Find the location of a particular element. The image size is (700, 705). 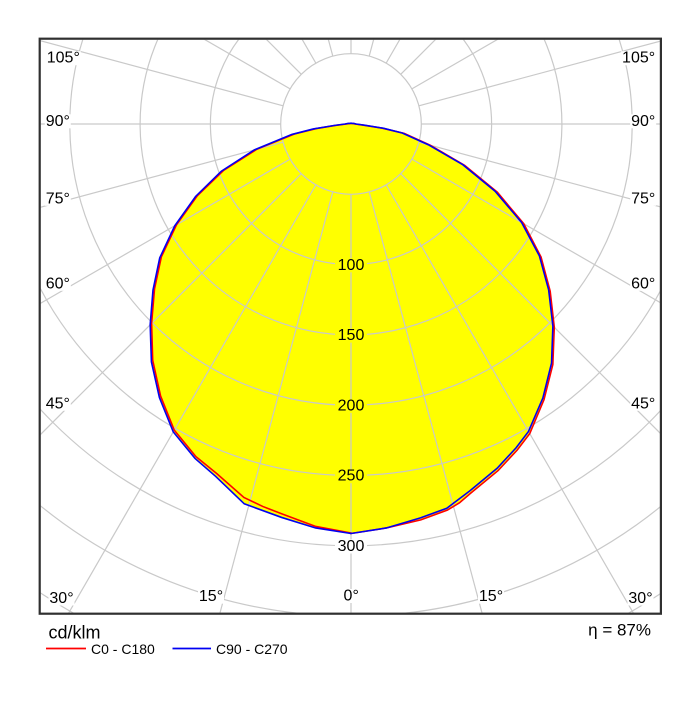

svg-text: cd/klm is located at coordinates (75, 633).